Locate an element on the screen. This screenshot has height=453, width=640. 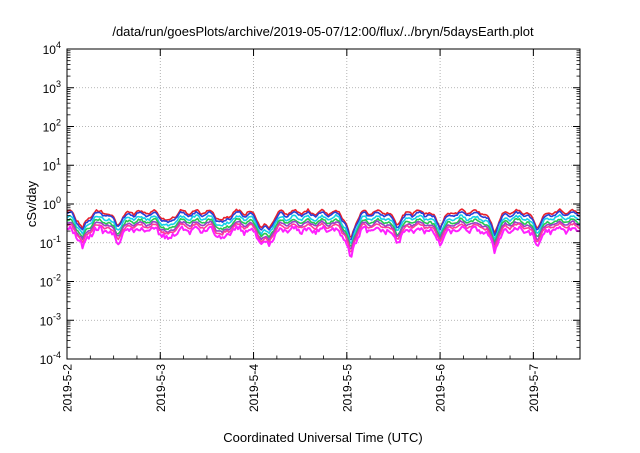
y-tick-label: 10⁻¹ is located at coordinates (50, 242).